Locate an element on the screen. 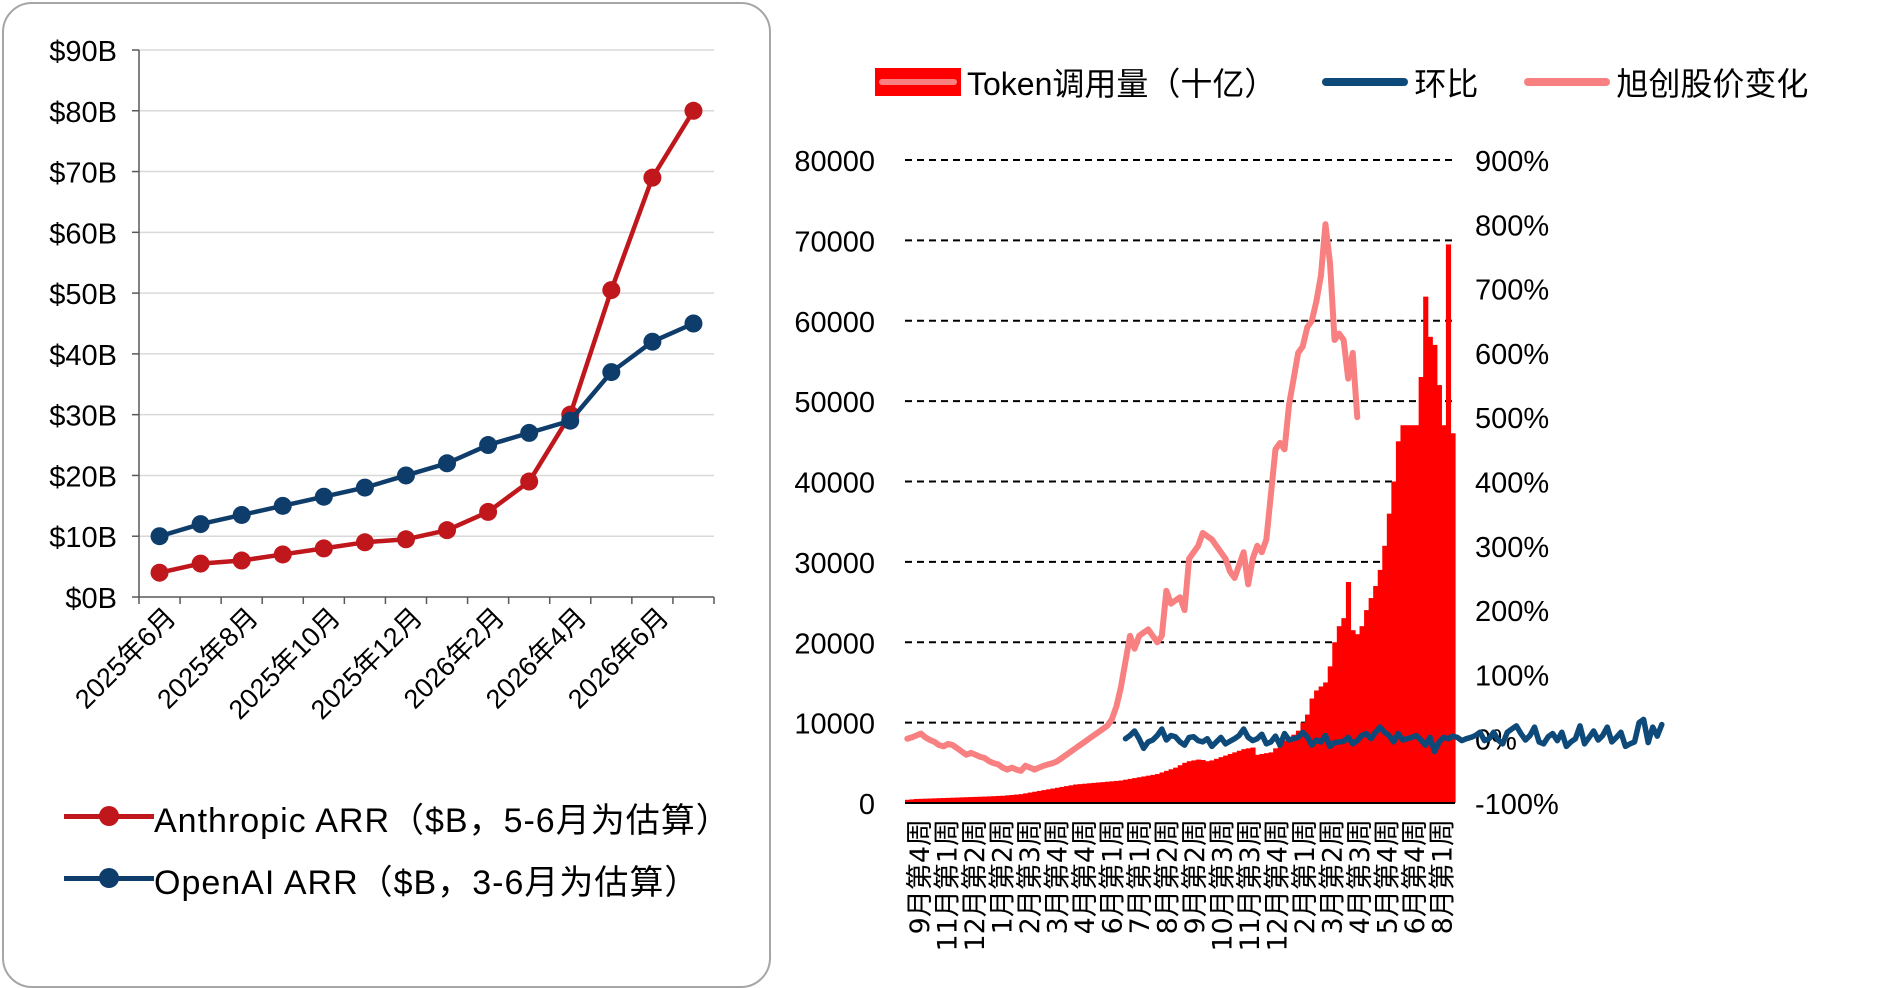 The width and height of the screenshot is (1888, 988). x-tick-label: 7月第1周 is located at coordinates (1140, 876).